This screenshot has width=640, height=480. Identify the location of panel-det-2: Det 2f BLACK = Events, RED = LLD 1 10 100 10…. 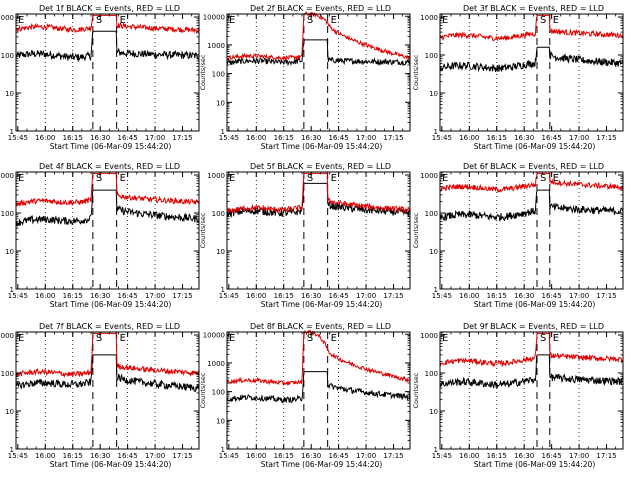
(305, 77).